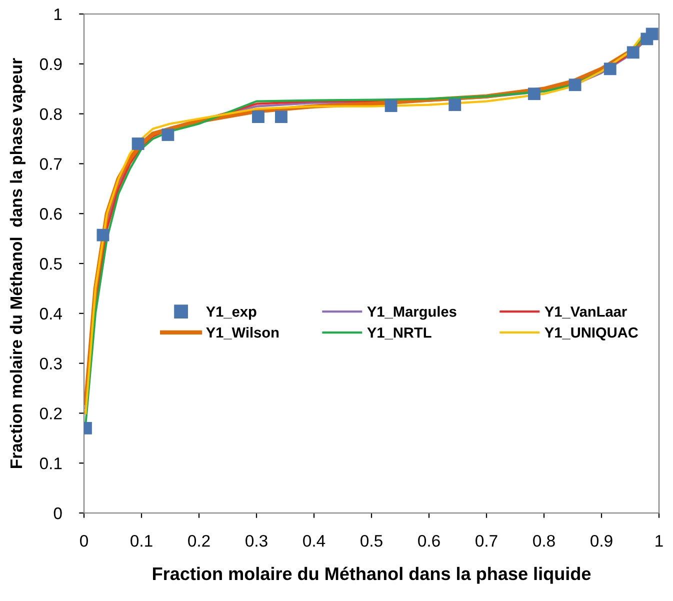  I want to click on x-tick-label: 0.6, so click(429, 540).